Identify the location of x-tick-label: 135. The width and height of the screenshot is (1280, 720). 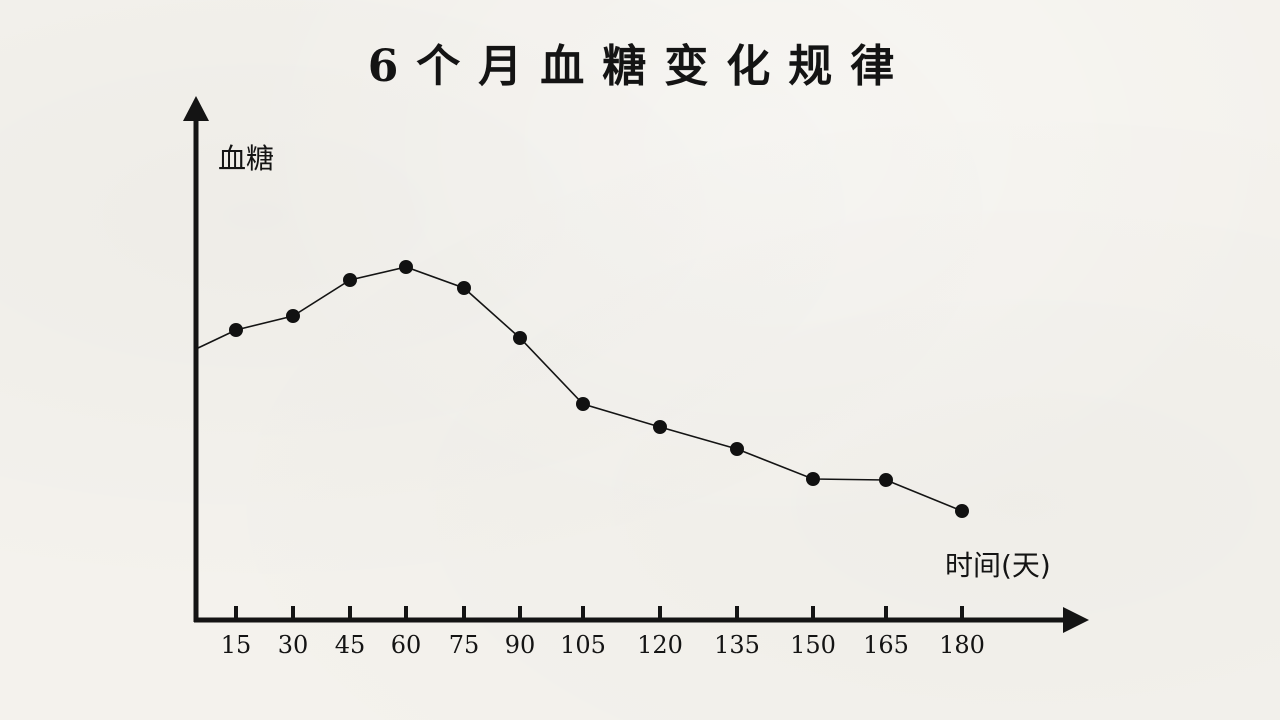
(737, 645).